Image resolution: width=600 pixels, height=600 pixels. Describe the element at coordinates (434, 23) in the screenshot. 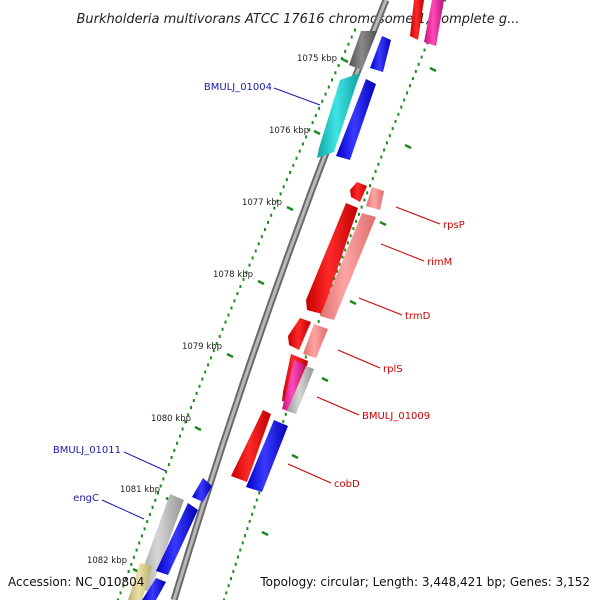

I see `gene-magenta-top` at that location.